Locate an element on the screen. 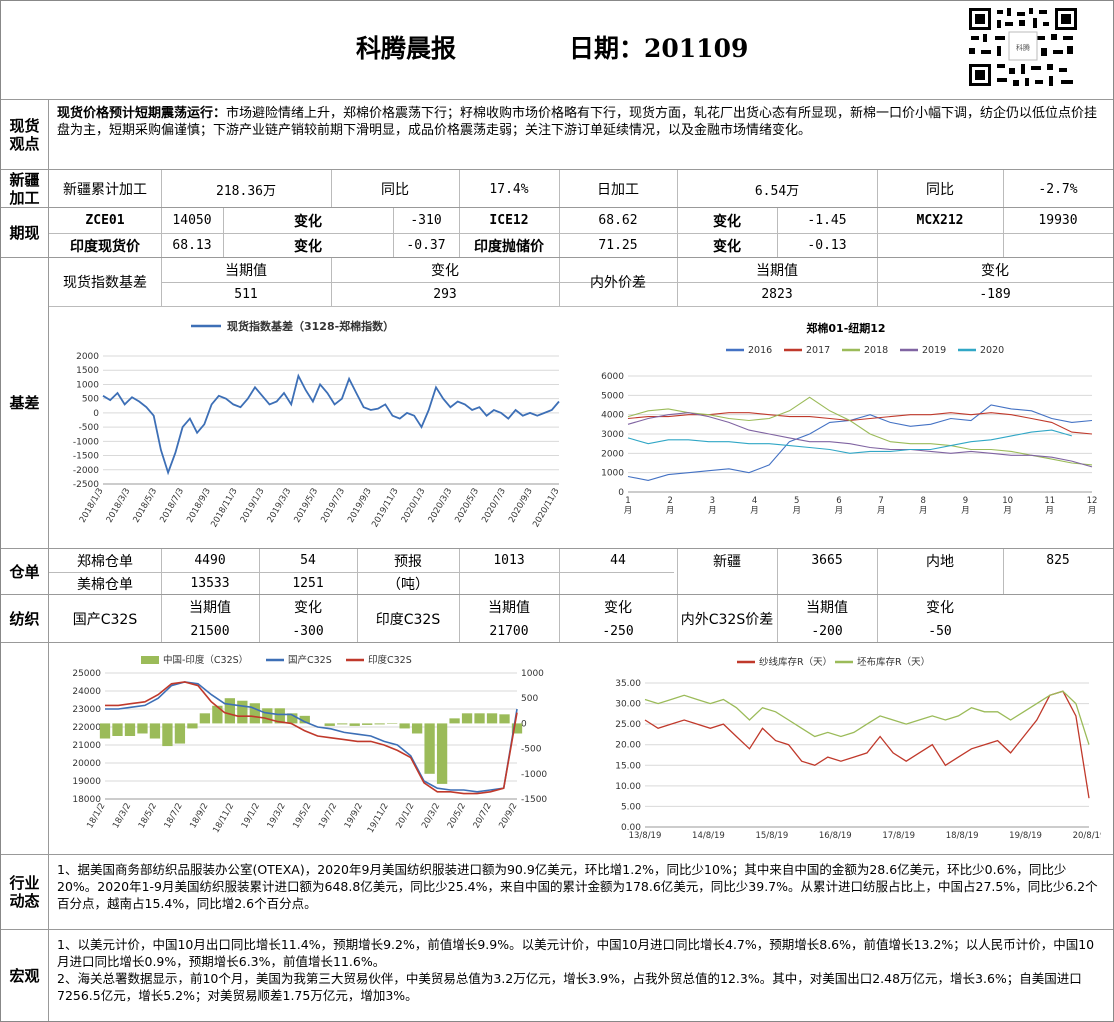 The height and width of the screenshot is (1022, 1114). domestic-chg-header: 变化 is located at coordinates (308, 608).